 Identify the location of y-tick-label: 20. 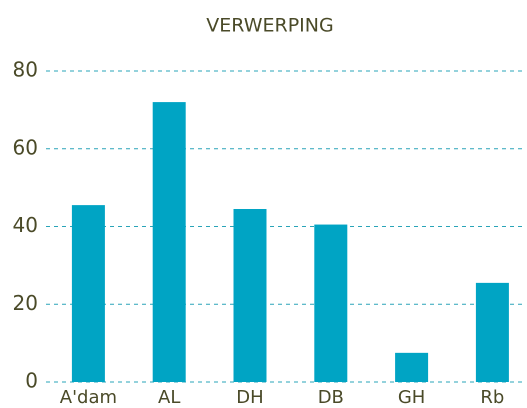
(25, 303).